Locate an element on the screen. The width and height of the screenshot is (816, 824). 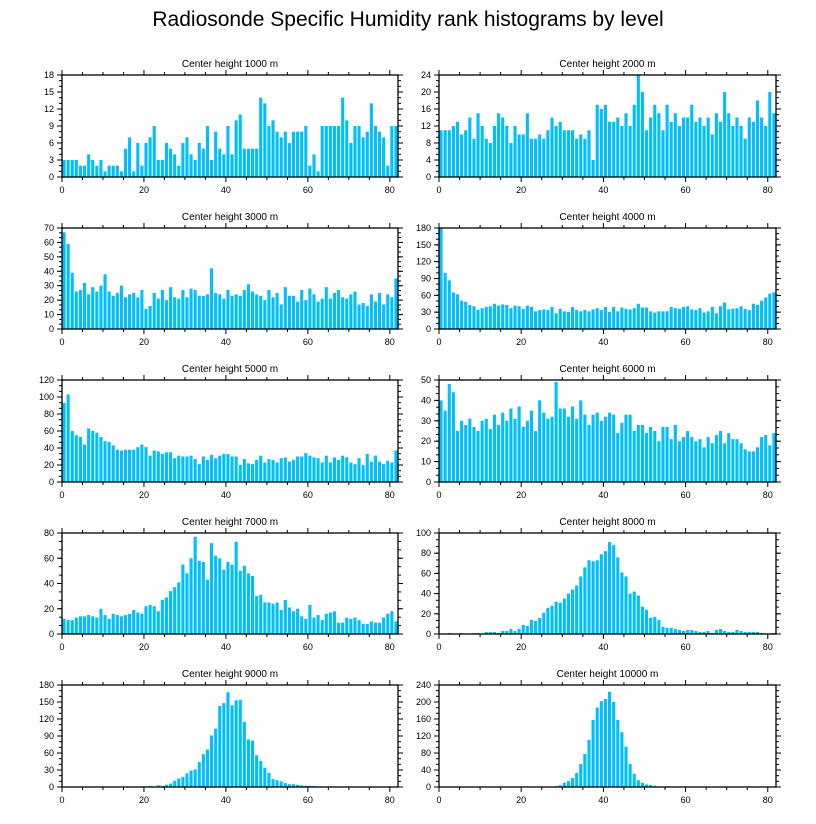
y-tick-label: 4 is located at coordinates (428, 160).